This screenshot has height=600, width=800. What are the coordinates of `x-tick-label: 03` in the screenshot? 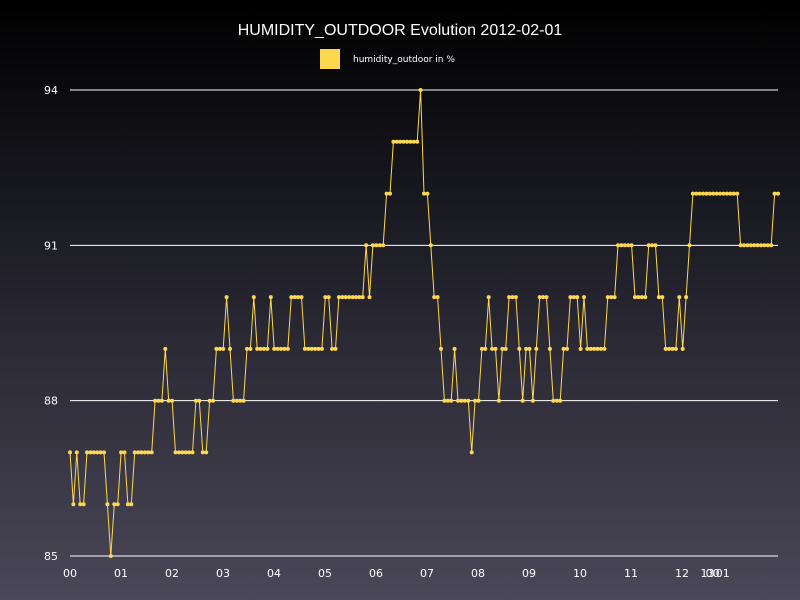 It's located at (223, 573).